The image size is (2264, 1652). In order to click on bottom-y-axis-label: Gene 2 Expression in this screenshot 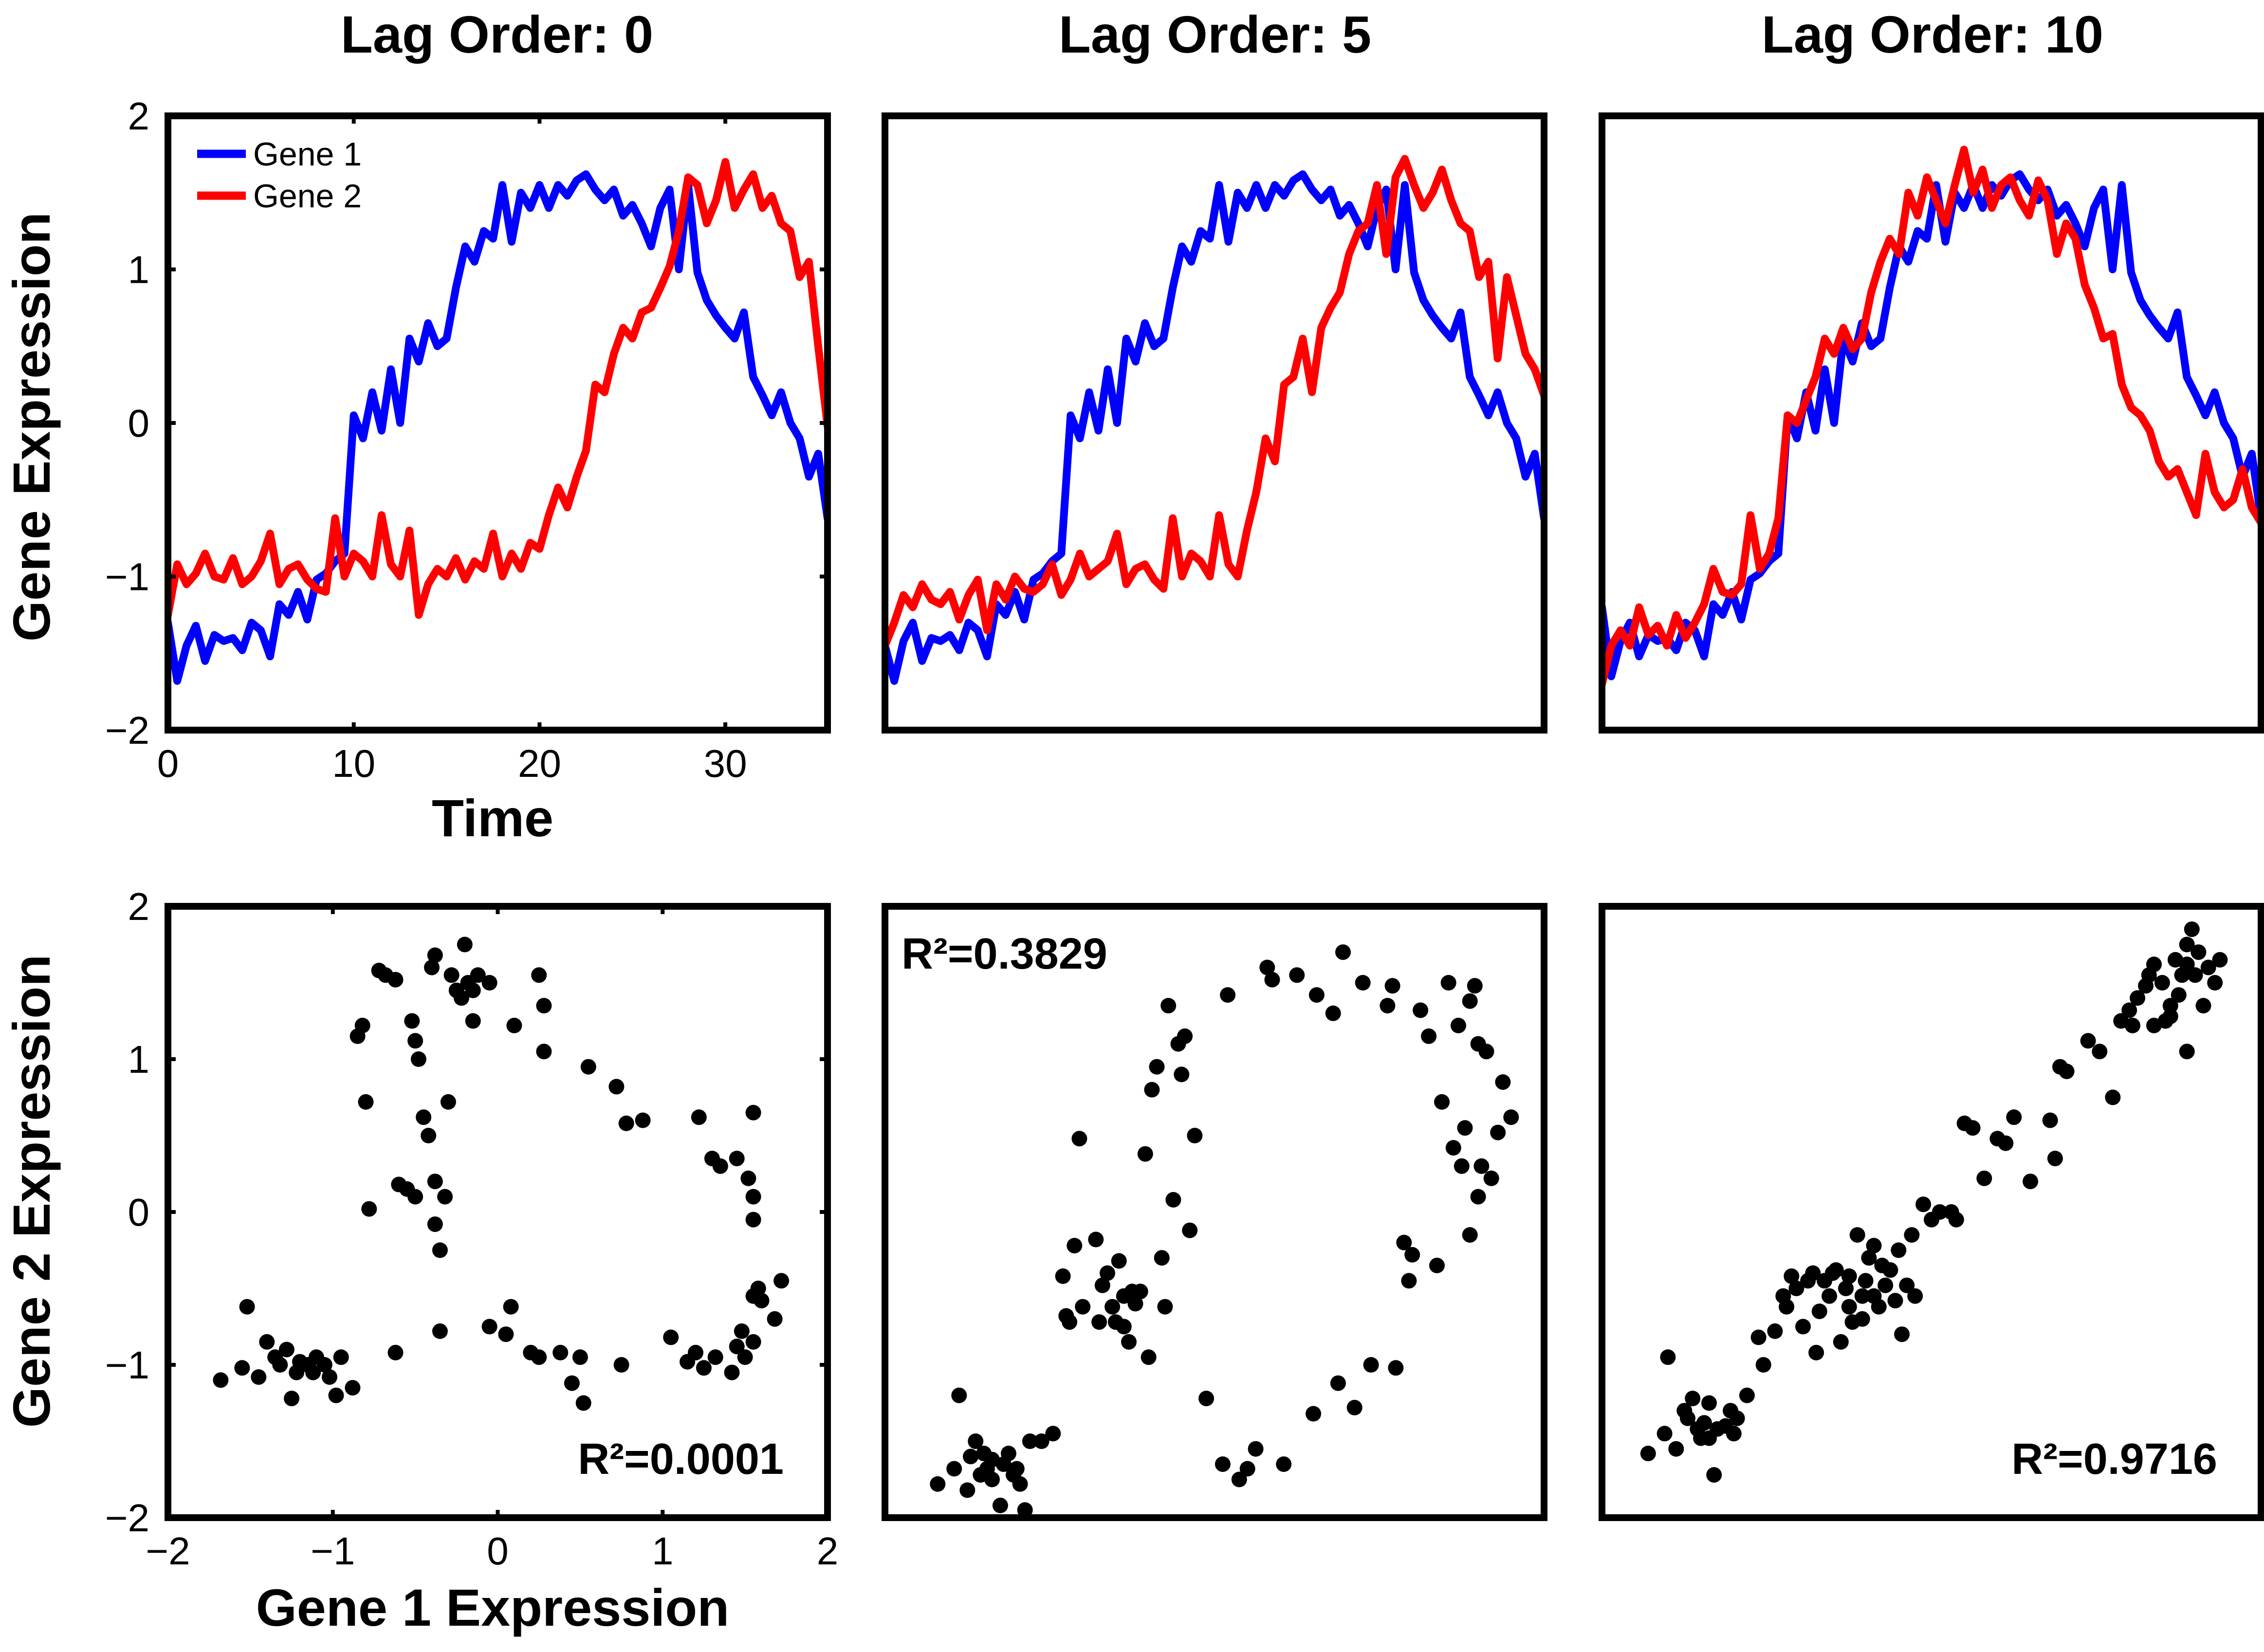, I will do `click(31, 1191)`.